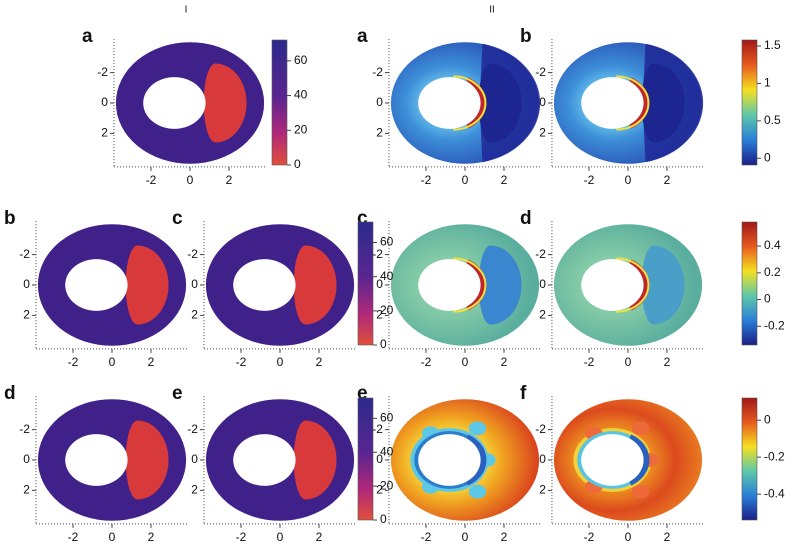 This screenshot has width=800, height=560. I want to click on panel: -2 0 2 -2 0 2 b, so click(612, 106).